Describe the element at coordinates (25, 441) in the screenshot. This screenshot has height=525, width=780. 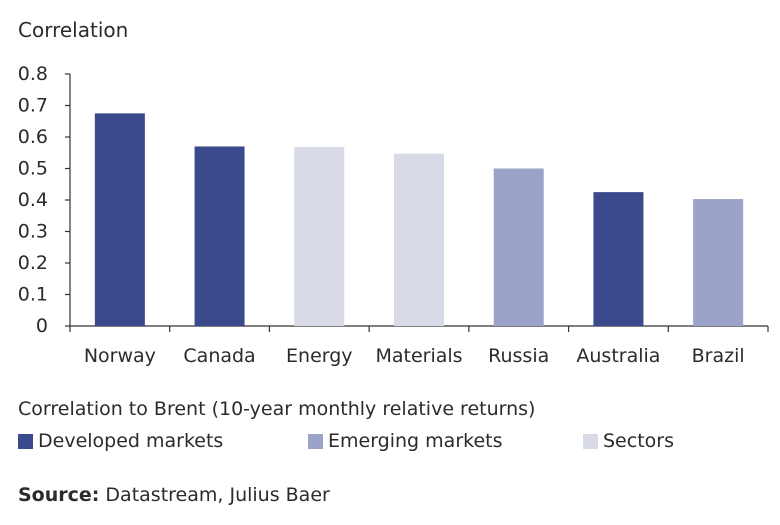
I see `legend-swatch-developed` at that location.